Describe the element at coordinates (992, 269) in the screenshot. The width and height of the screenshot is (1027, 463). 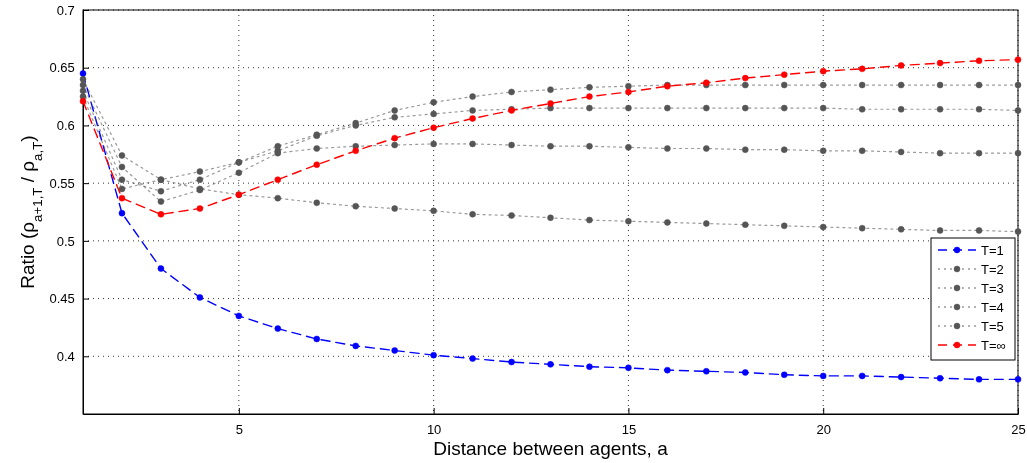
I see `legend-label: T=2` at that location.